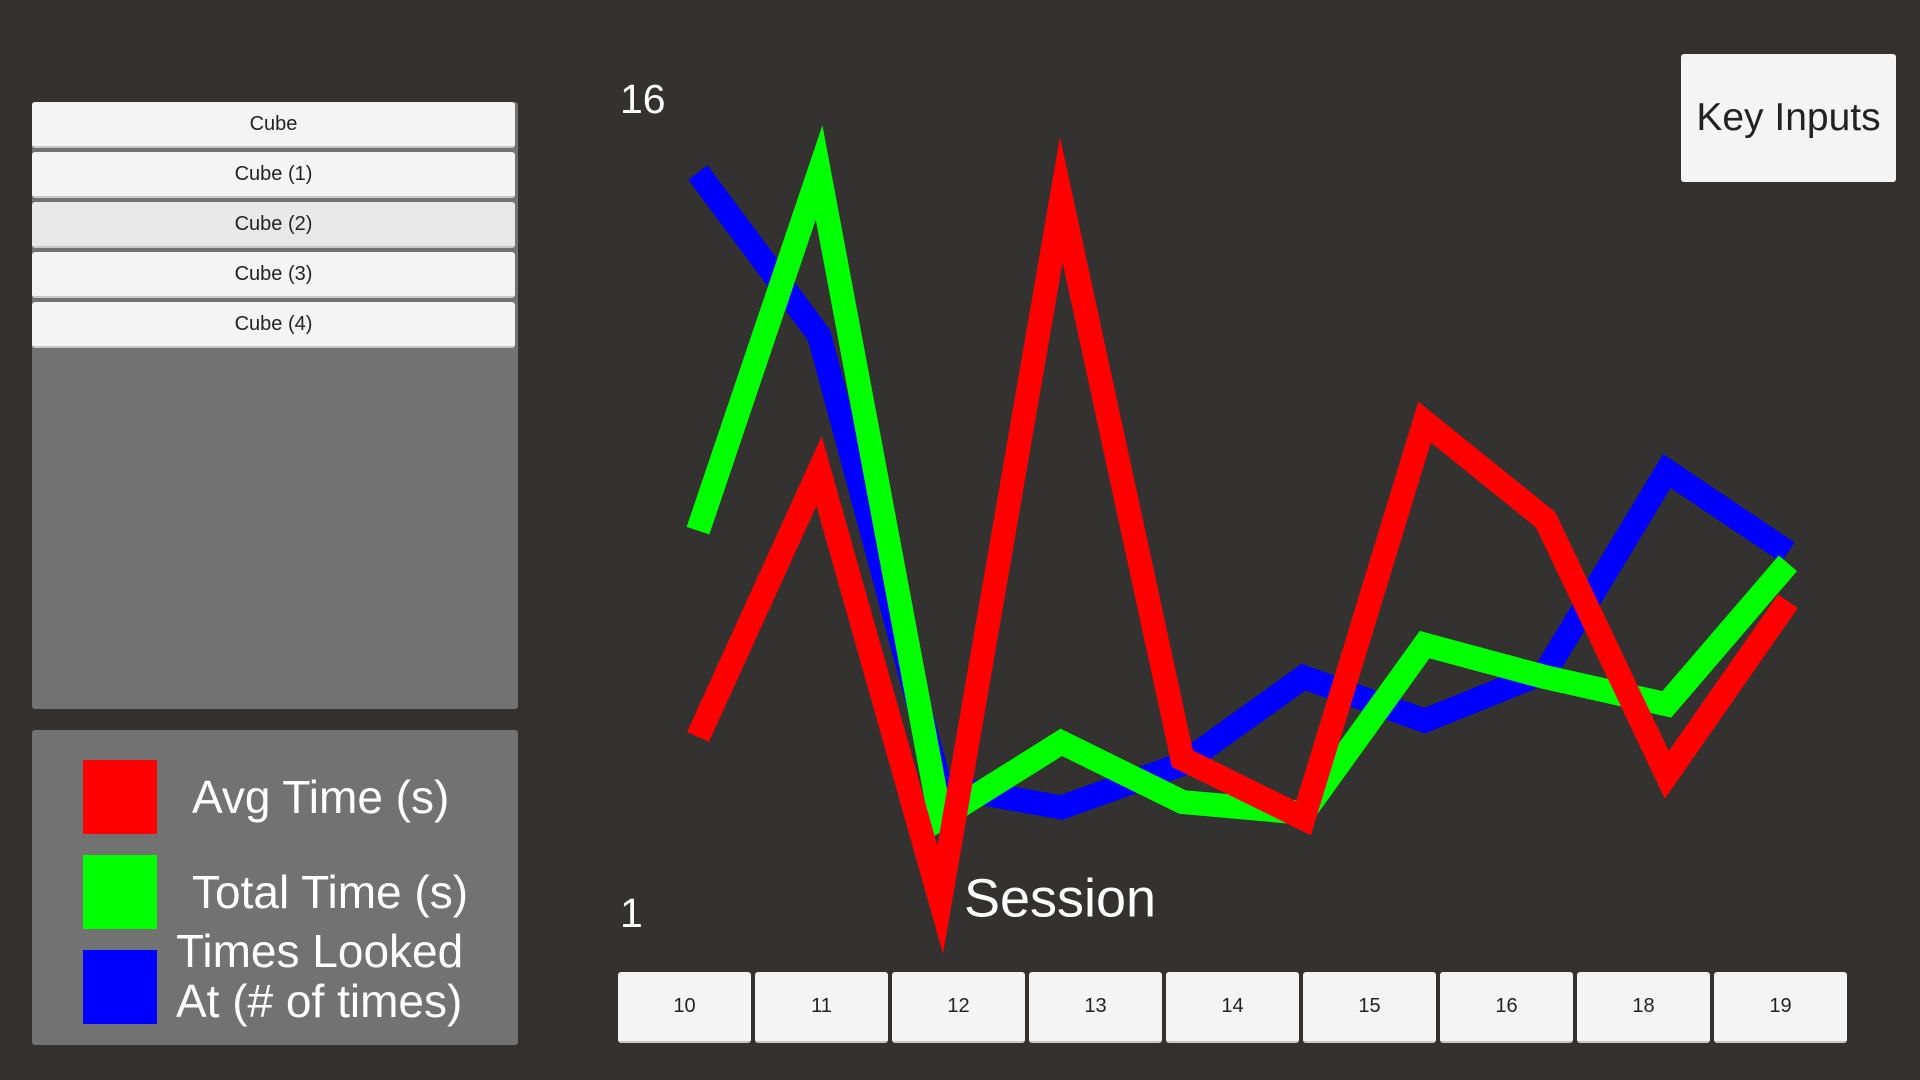 Image resolution: width=1920 pixels, height=1080 pixels. Describe the element at coordinates (330, 892) in the screenshot. I see `legend-label: Total Time (s)` at that location.